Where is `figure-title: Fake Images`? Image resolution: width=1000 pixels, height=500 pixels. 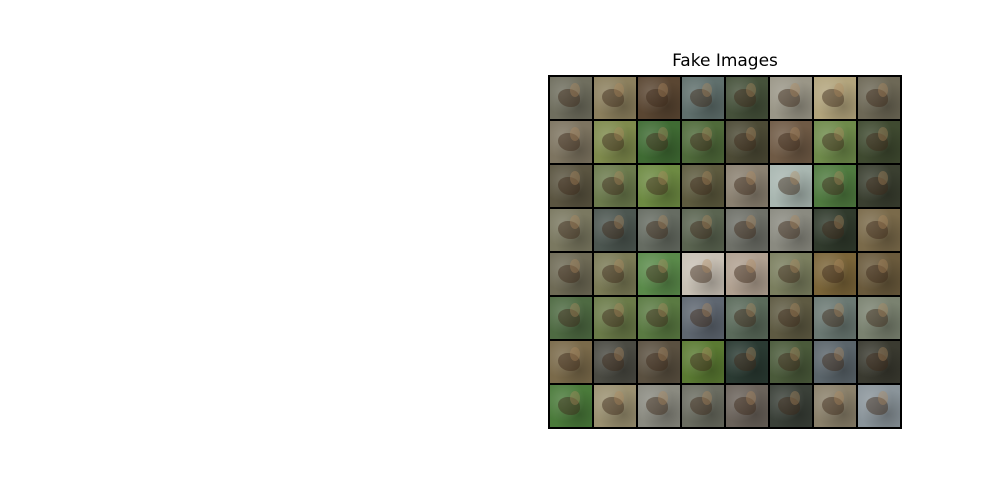 figure-title: Fake Images is located at coordinates (725, 61).